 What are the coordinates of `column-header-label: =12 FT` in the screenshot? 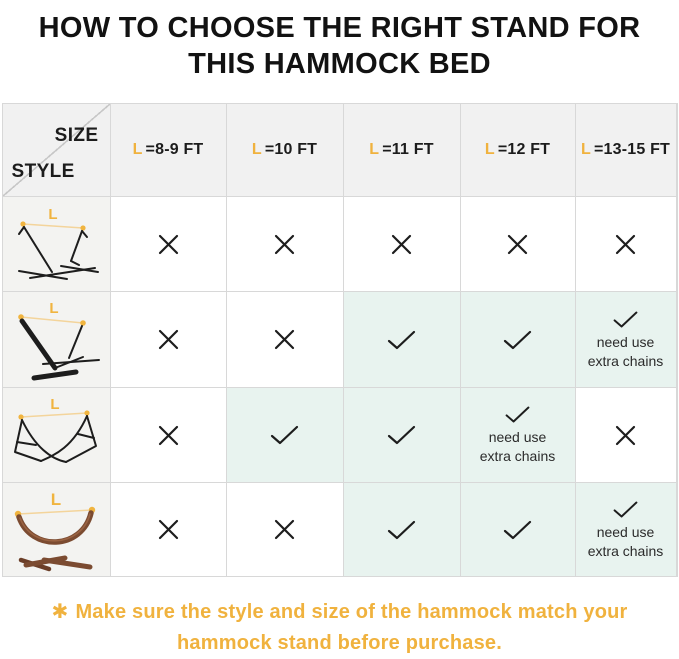 It's located at (524, 149).